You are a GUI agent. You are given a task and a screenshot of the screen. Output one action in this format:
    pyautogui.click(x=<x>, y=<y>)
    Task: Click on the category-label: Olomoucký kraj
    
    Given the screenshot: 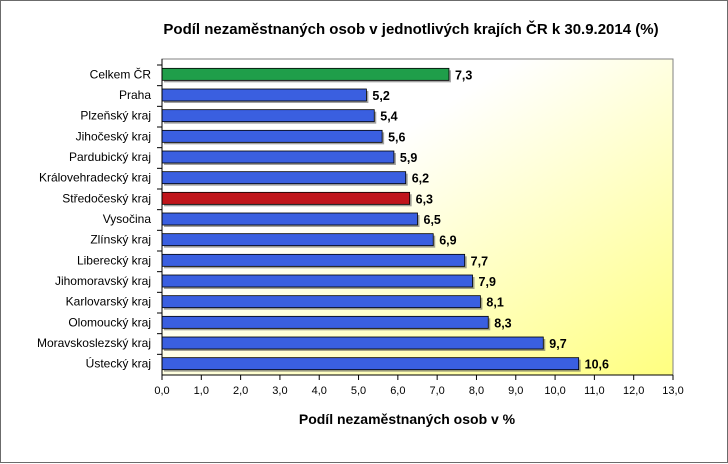 What is the action you would take?
    pyautogui.click(x=109, y=322)
    